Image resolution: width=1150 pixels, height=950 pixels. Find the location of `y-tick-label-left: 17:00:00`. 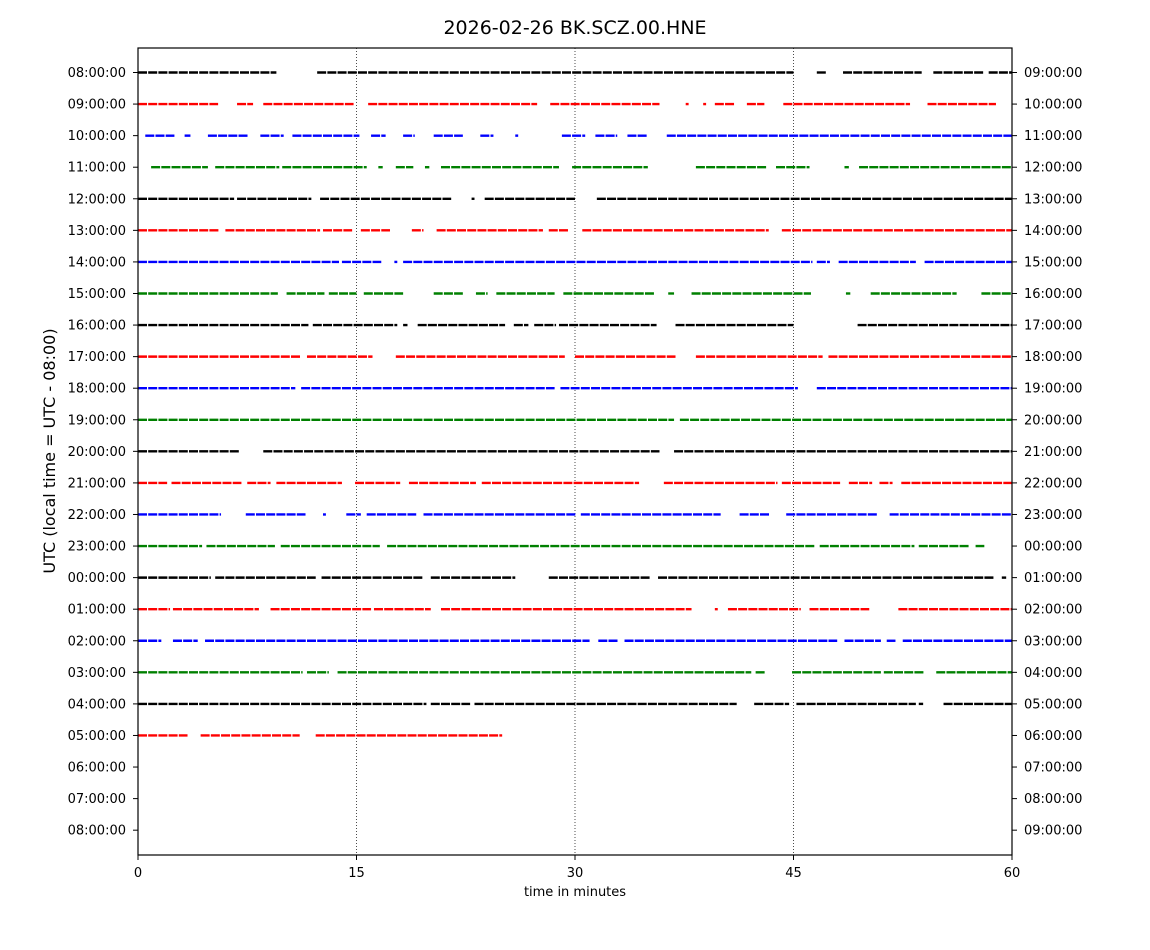

y-tick-label-left: 17:00:00 is located at coordinates (97, 357).